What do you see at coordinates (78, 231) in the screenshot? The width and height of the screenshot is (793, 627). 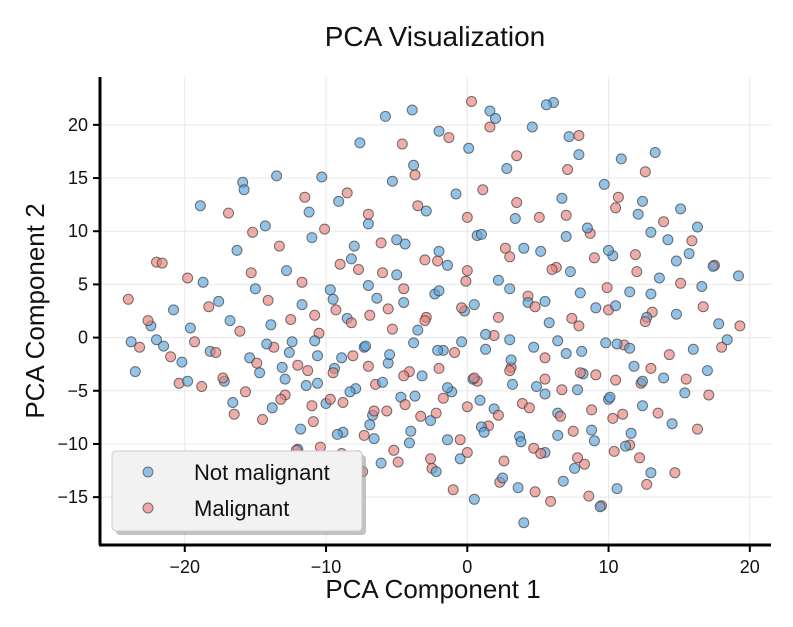 I see `y-tick-label: 10` at bounding box center [78, 231].